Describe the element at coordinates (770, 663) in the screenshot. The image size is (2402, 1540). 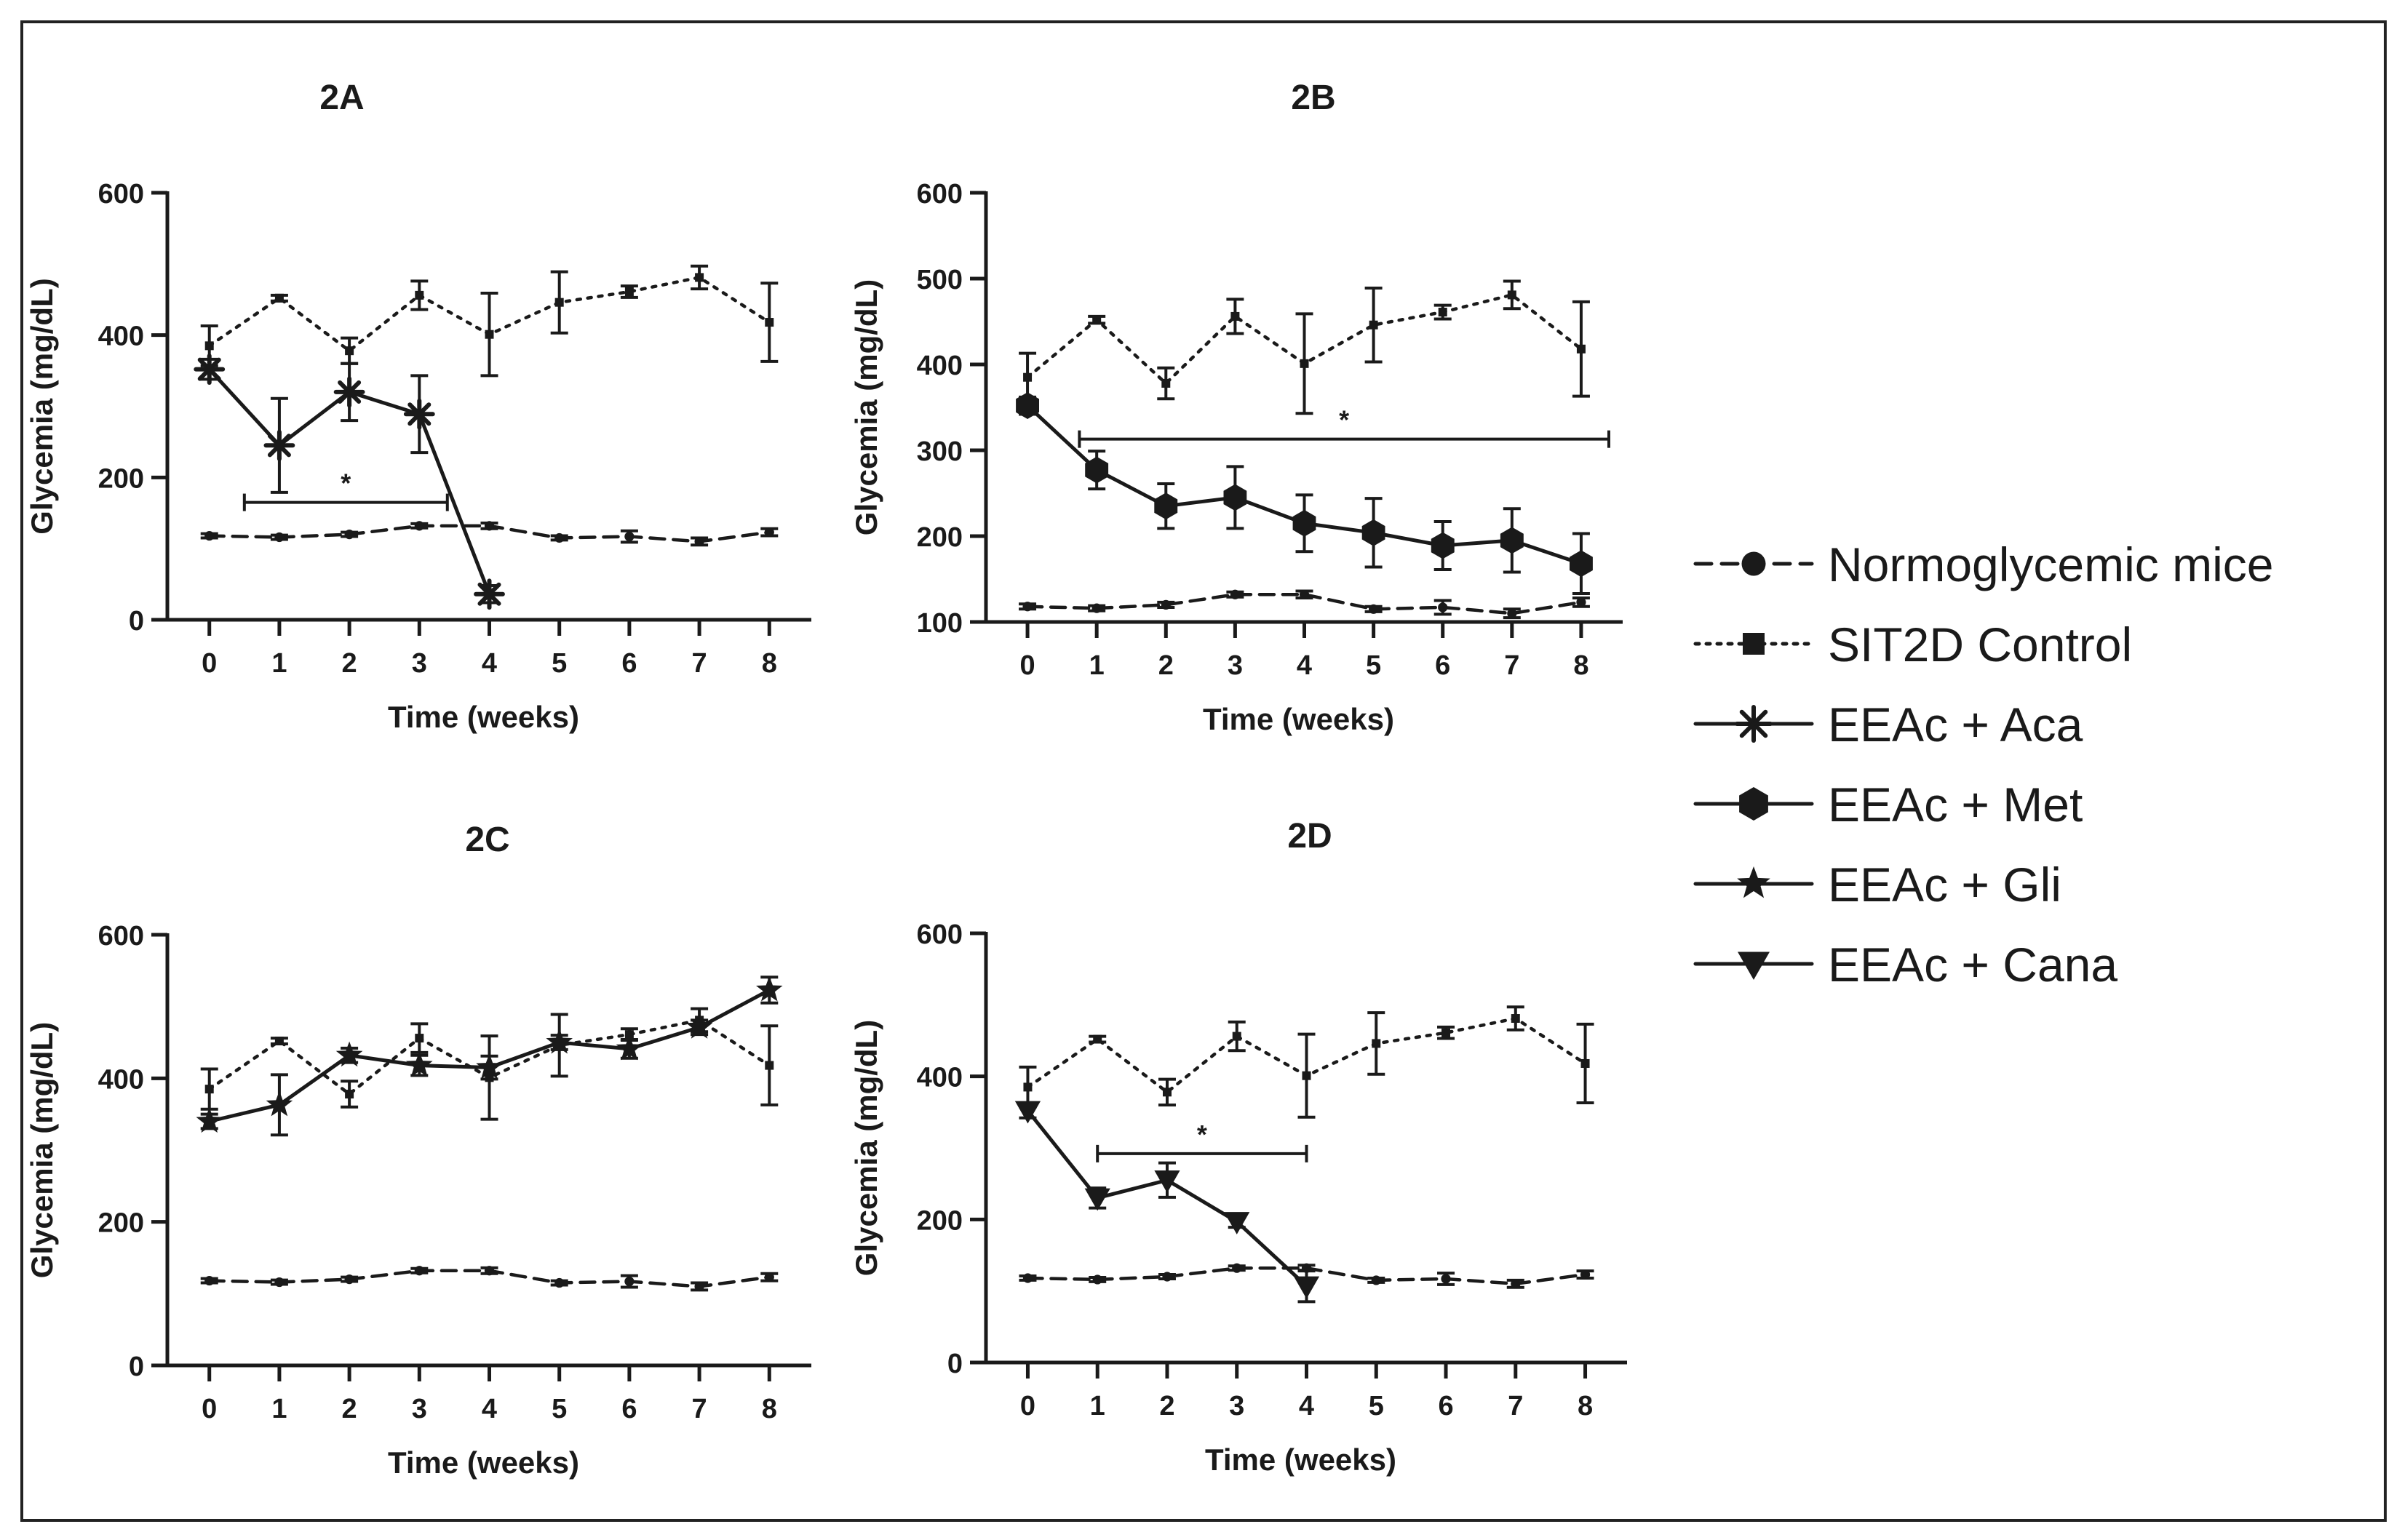
I see `x-tick-label: 8` at that location.